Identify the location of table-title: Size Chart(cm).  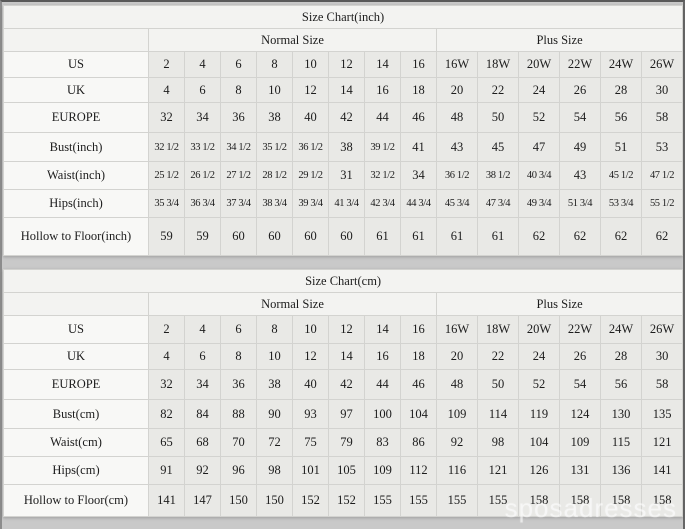
(343, 281).